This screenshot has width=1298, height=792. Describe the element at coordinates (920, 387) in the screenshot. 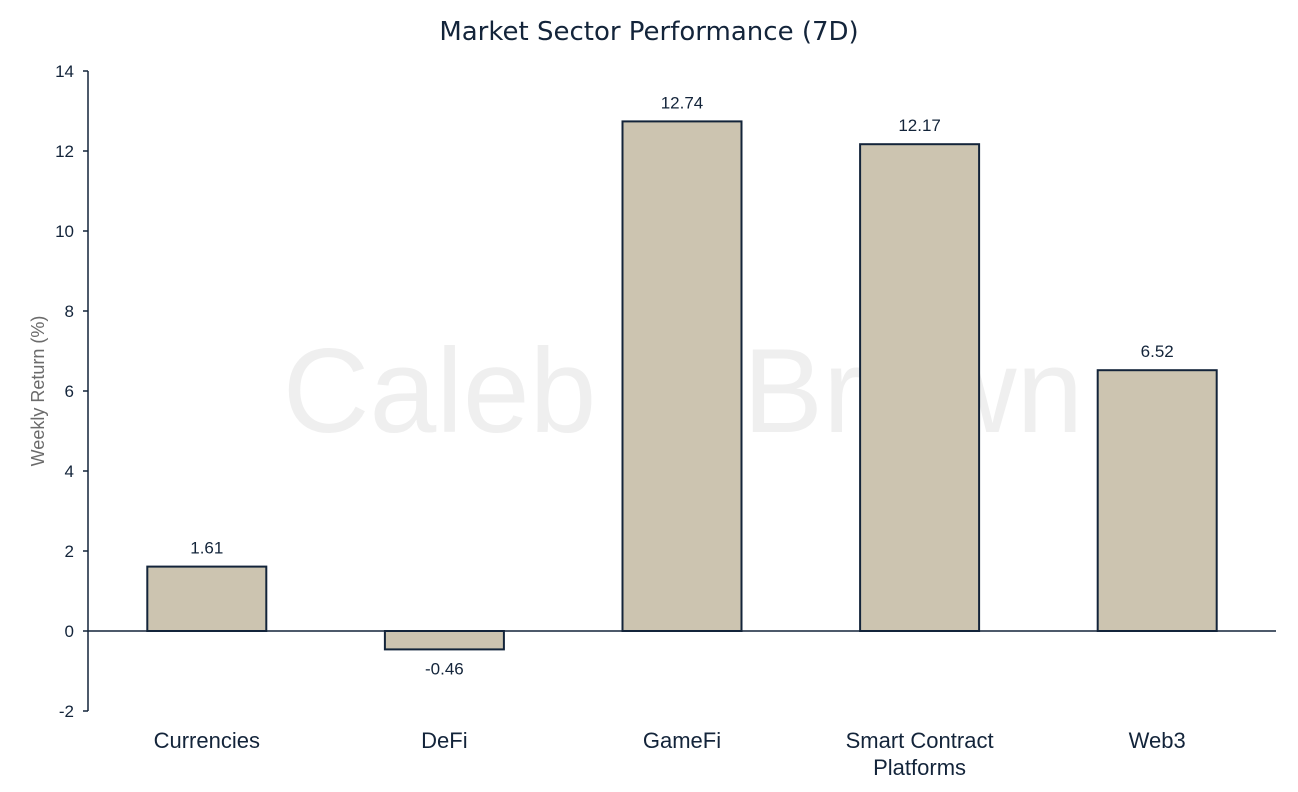

I see `bar-smart-contract-platforms` at that location.